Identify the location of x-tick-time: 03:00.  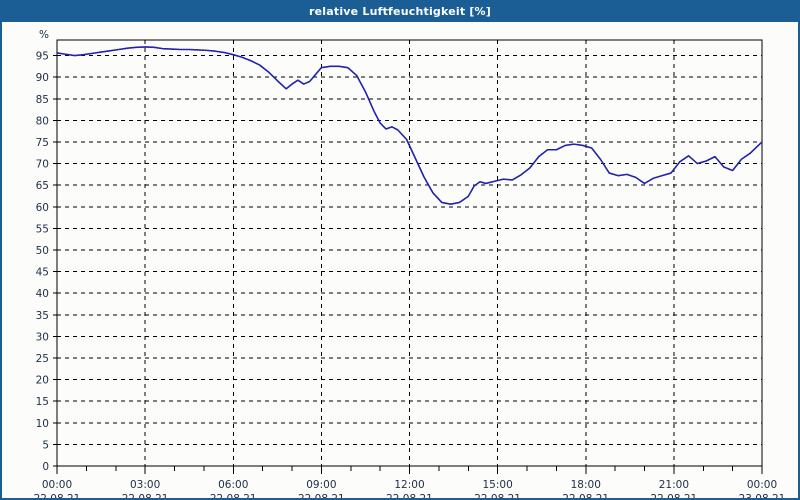
(145, 485).